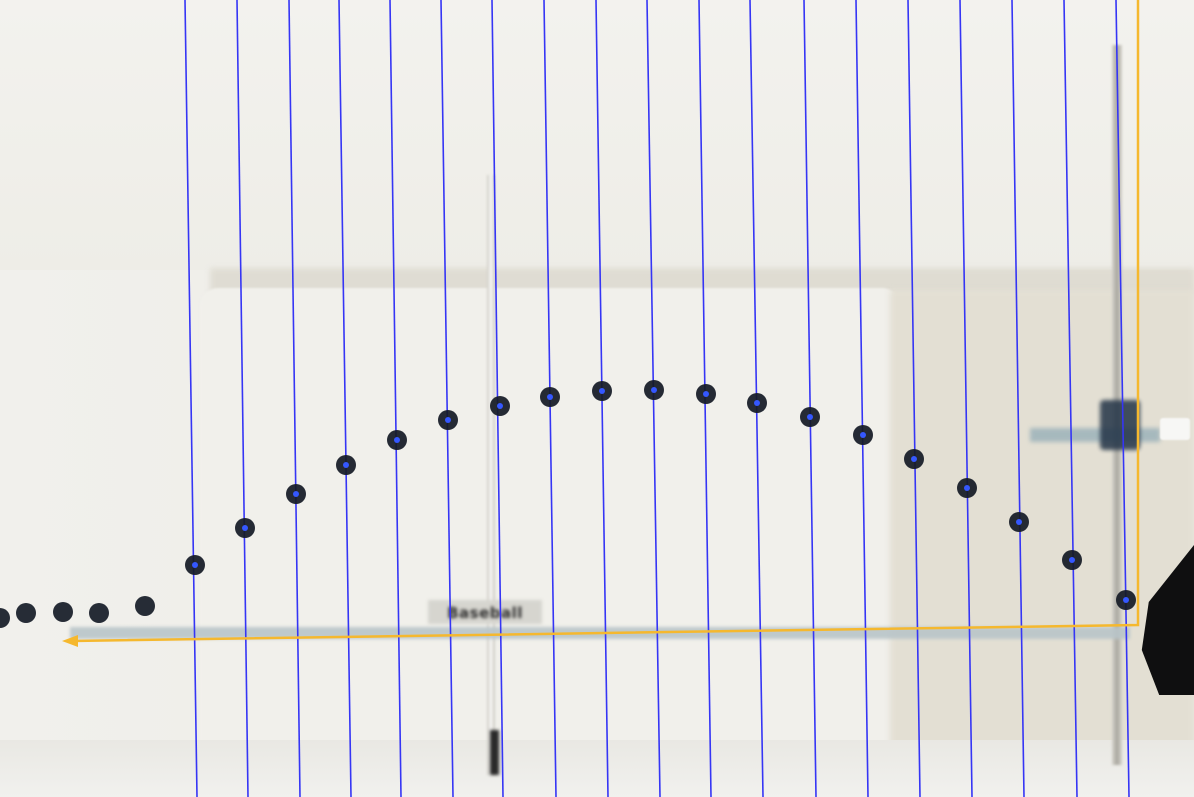 This screenshot has height=797, width=1194. I want to click on center-rod, so click(491, 475).